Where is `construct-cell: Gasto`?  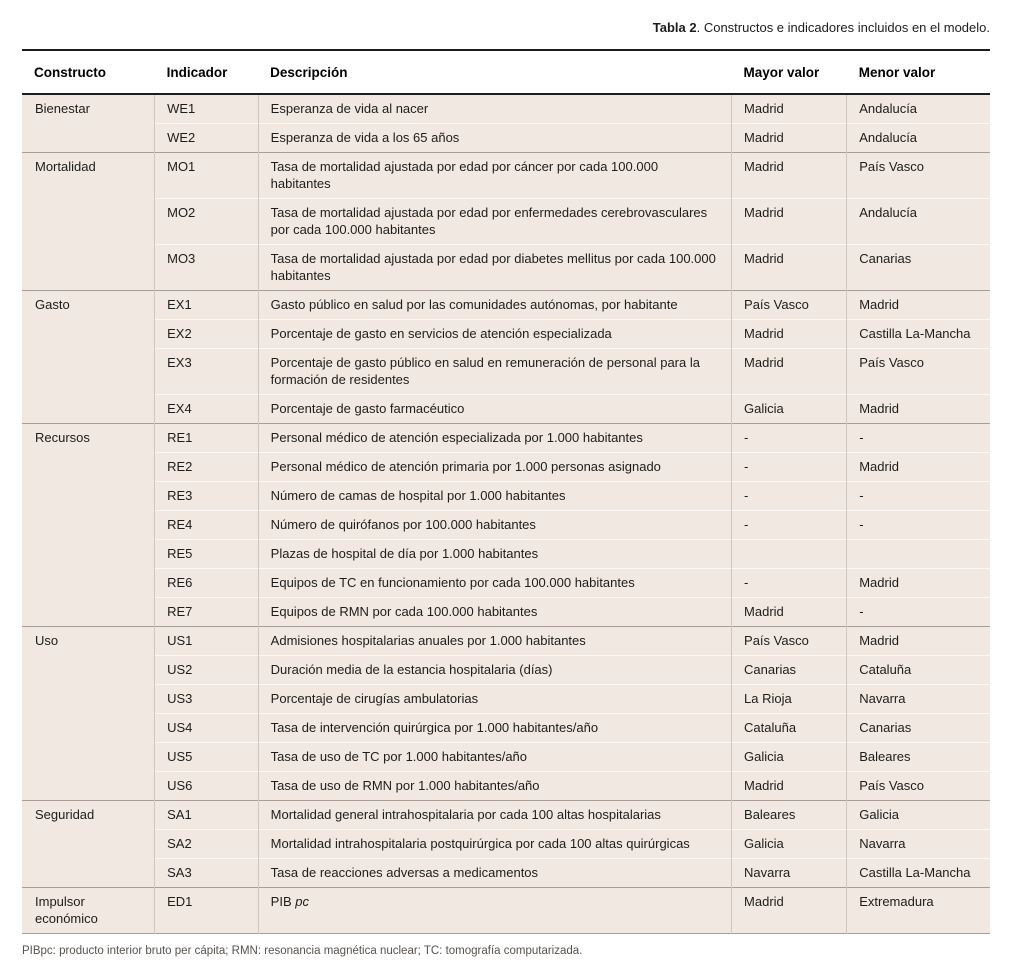
construct-cell: Gasto is located at coordinates (88, 357).